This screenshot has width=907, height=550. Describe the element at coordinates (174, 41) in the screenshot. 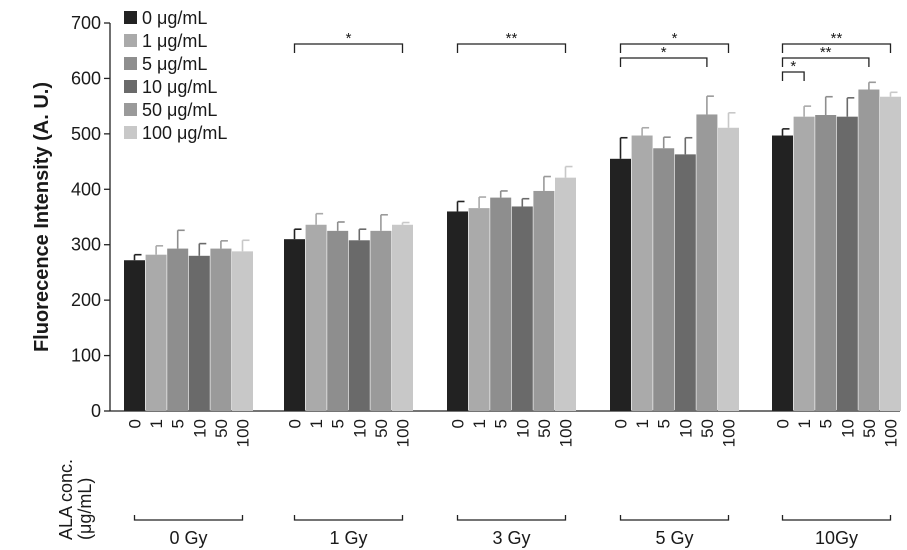

I see `legend-label: 1 μg/mL` at that location.